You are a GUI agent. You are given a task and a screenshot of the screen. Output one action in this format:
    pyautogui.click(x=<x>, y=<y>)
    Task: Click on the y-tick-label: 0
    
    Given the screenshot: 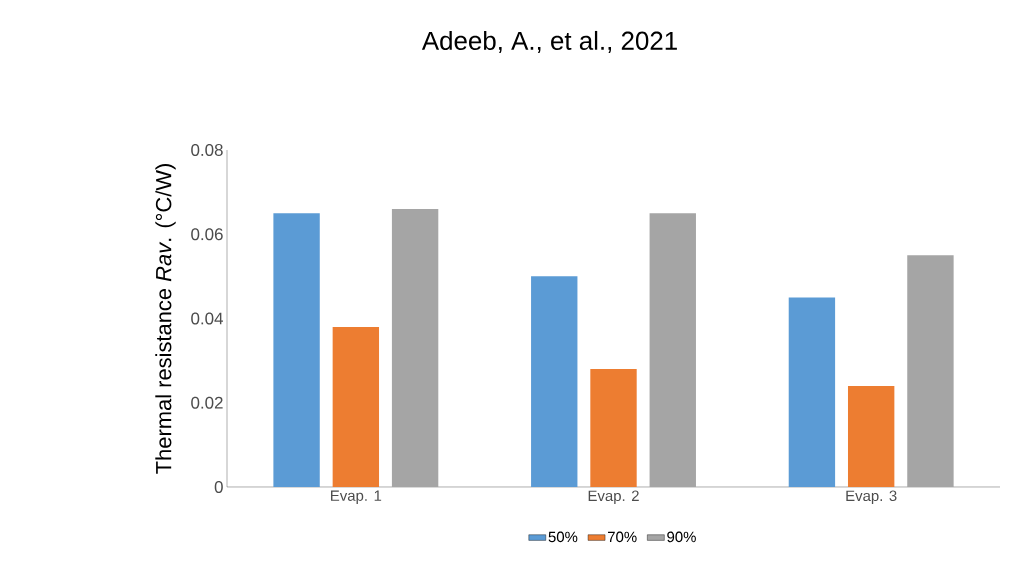 What is the action you would take?
    pyautogui.click(x=218, y=486)
    